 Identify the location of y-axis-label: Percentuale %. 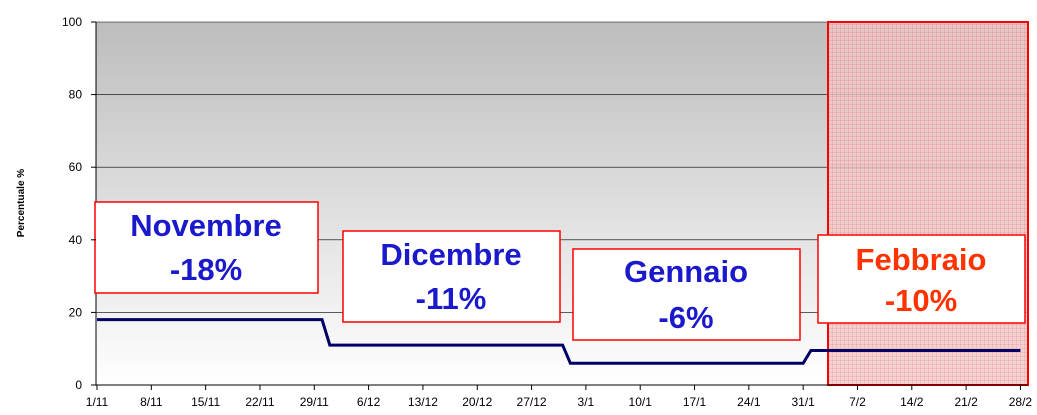
(21, 203).